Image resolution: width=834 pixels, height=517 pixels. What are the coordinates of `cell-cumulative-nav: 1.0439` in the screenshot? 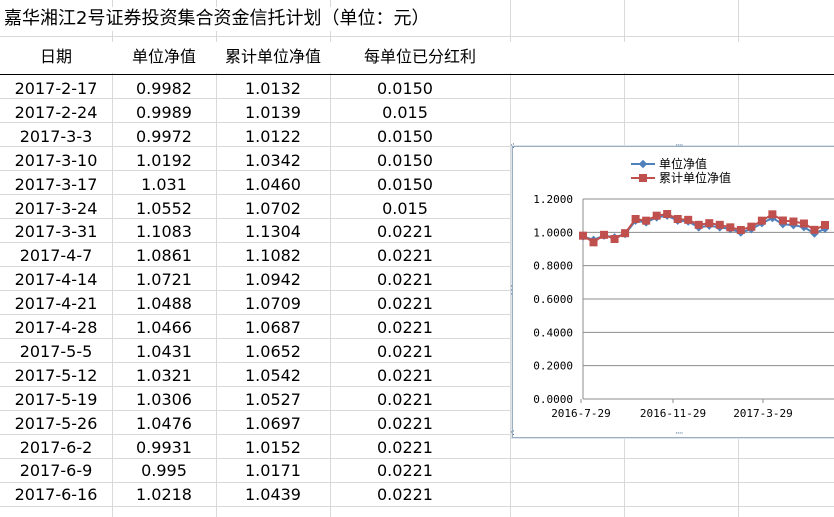 It's located at (273, 495).